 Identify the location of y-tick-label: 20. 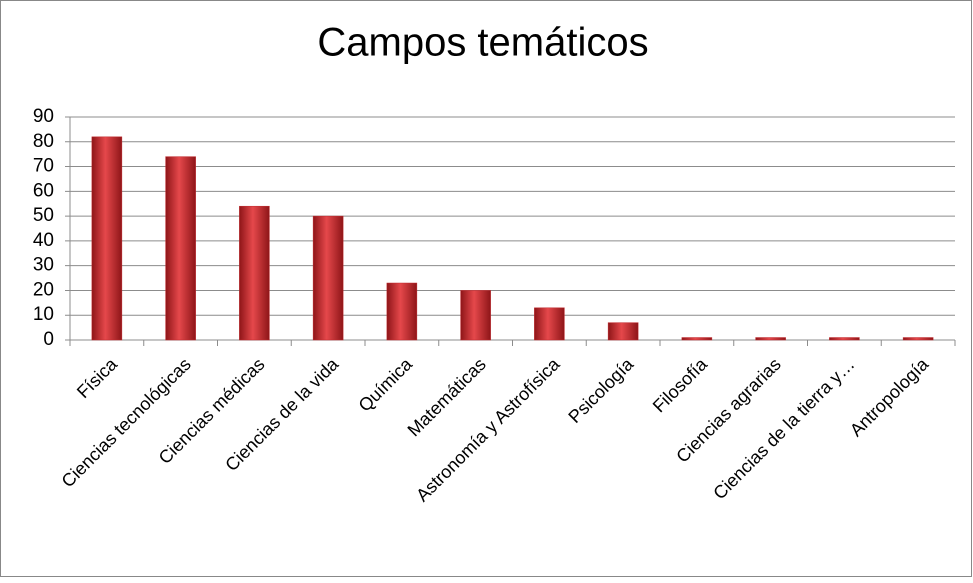
(43, 289).